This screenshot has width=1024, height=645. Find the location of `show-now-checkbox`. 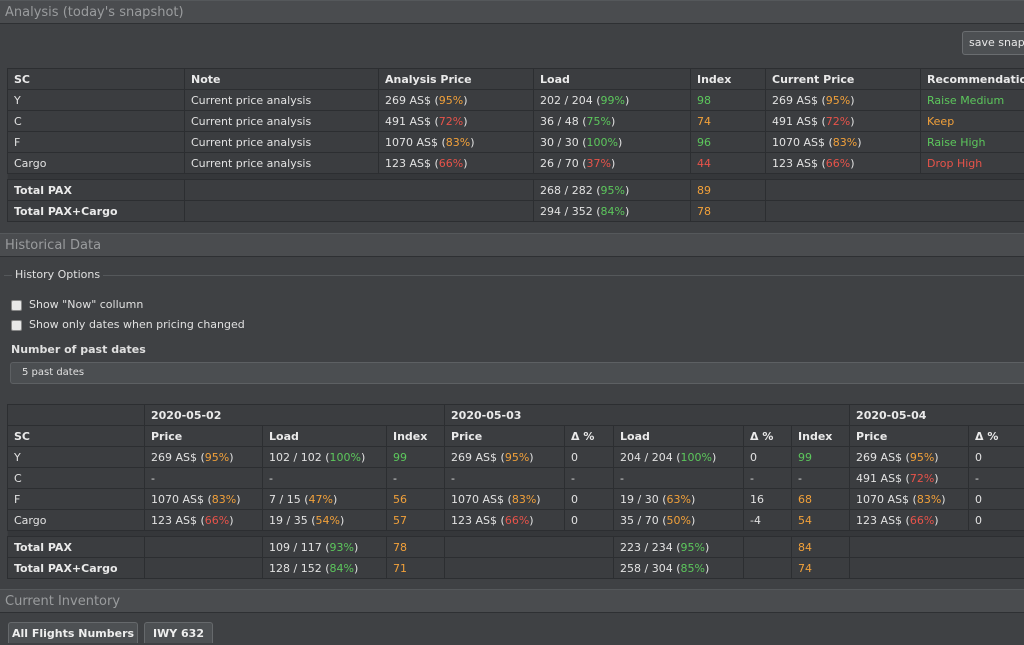

show-now-checkbox is located at coordinates (16, 305).